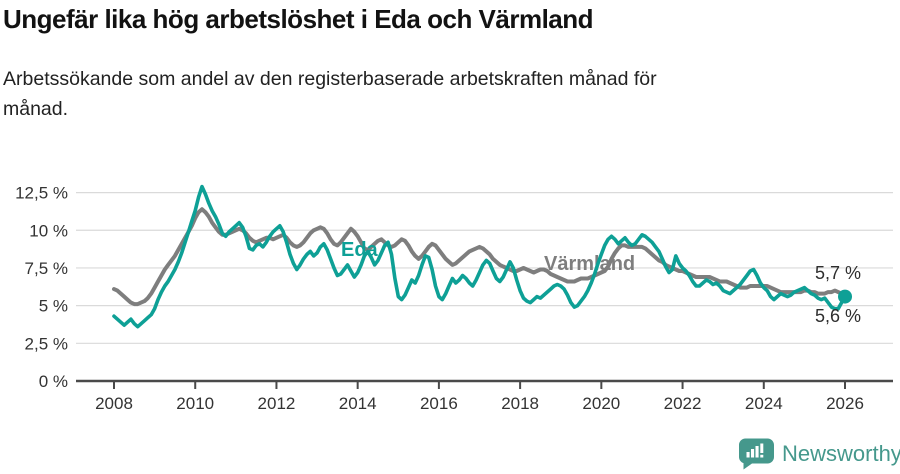 This screenshot has width=900, height=474. Describe the element at coordinates (41, 193) in the screenshot. I see `y-axis-label: 12,5 %` at that location.